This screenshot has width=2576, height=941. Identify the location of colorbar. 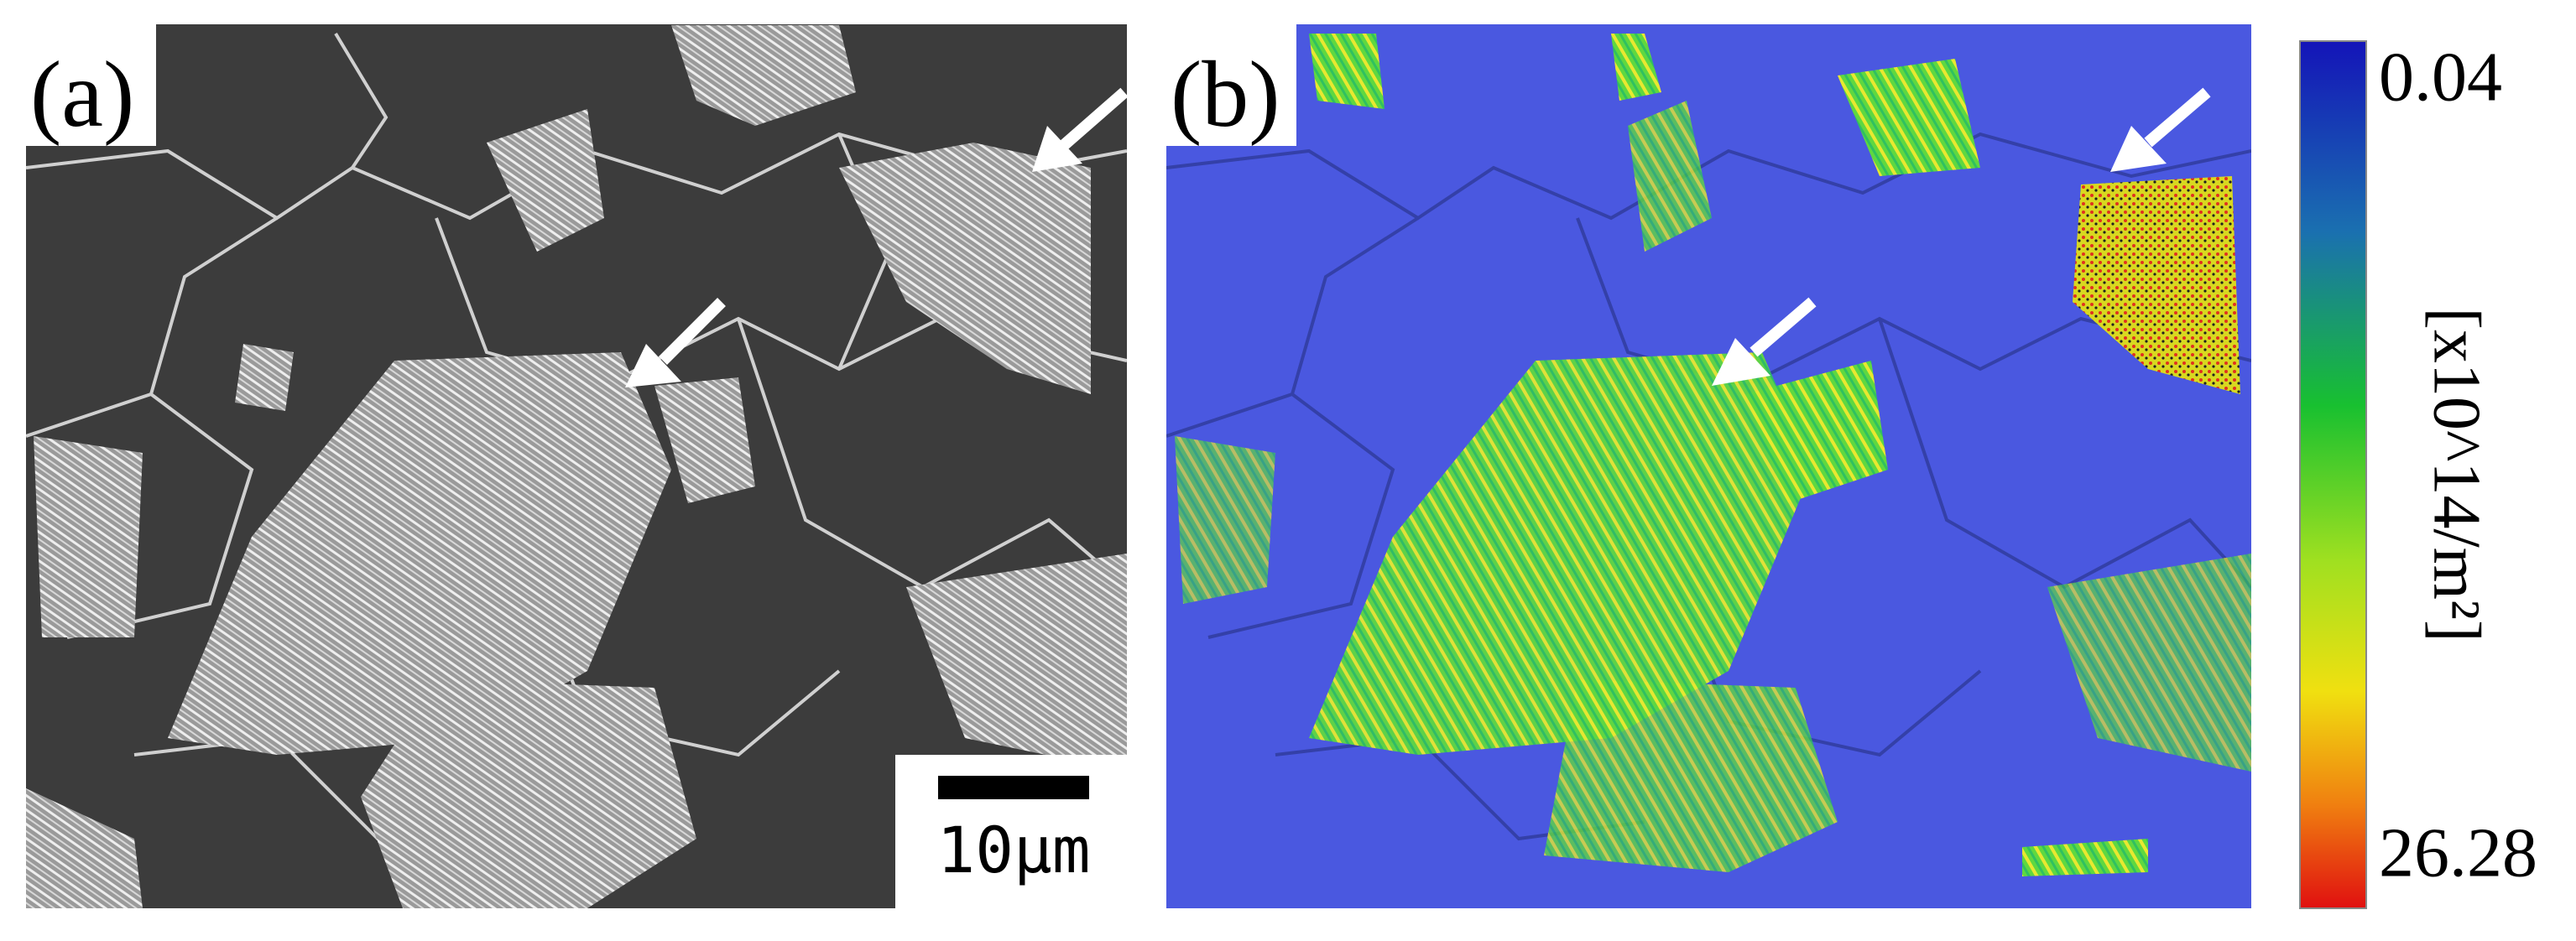
(2333, 474).